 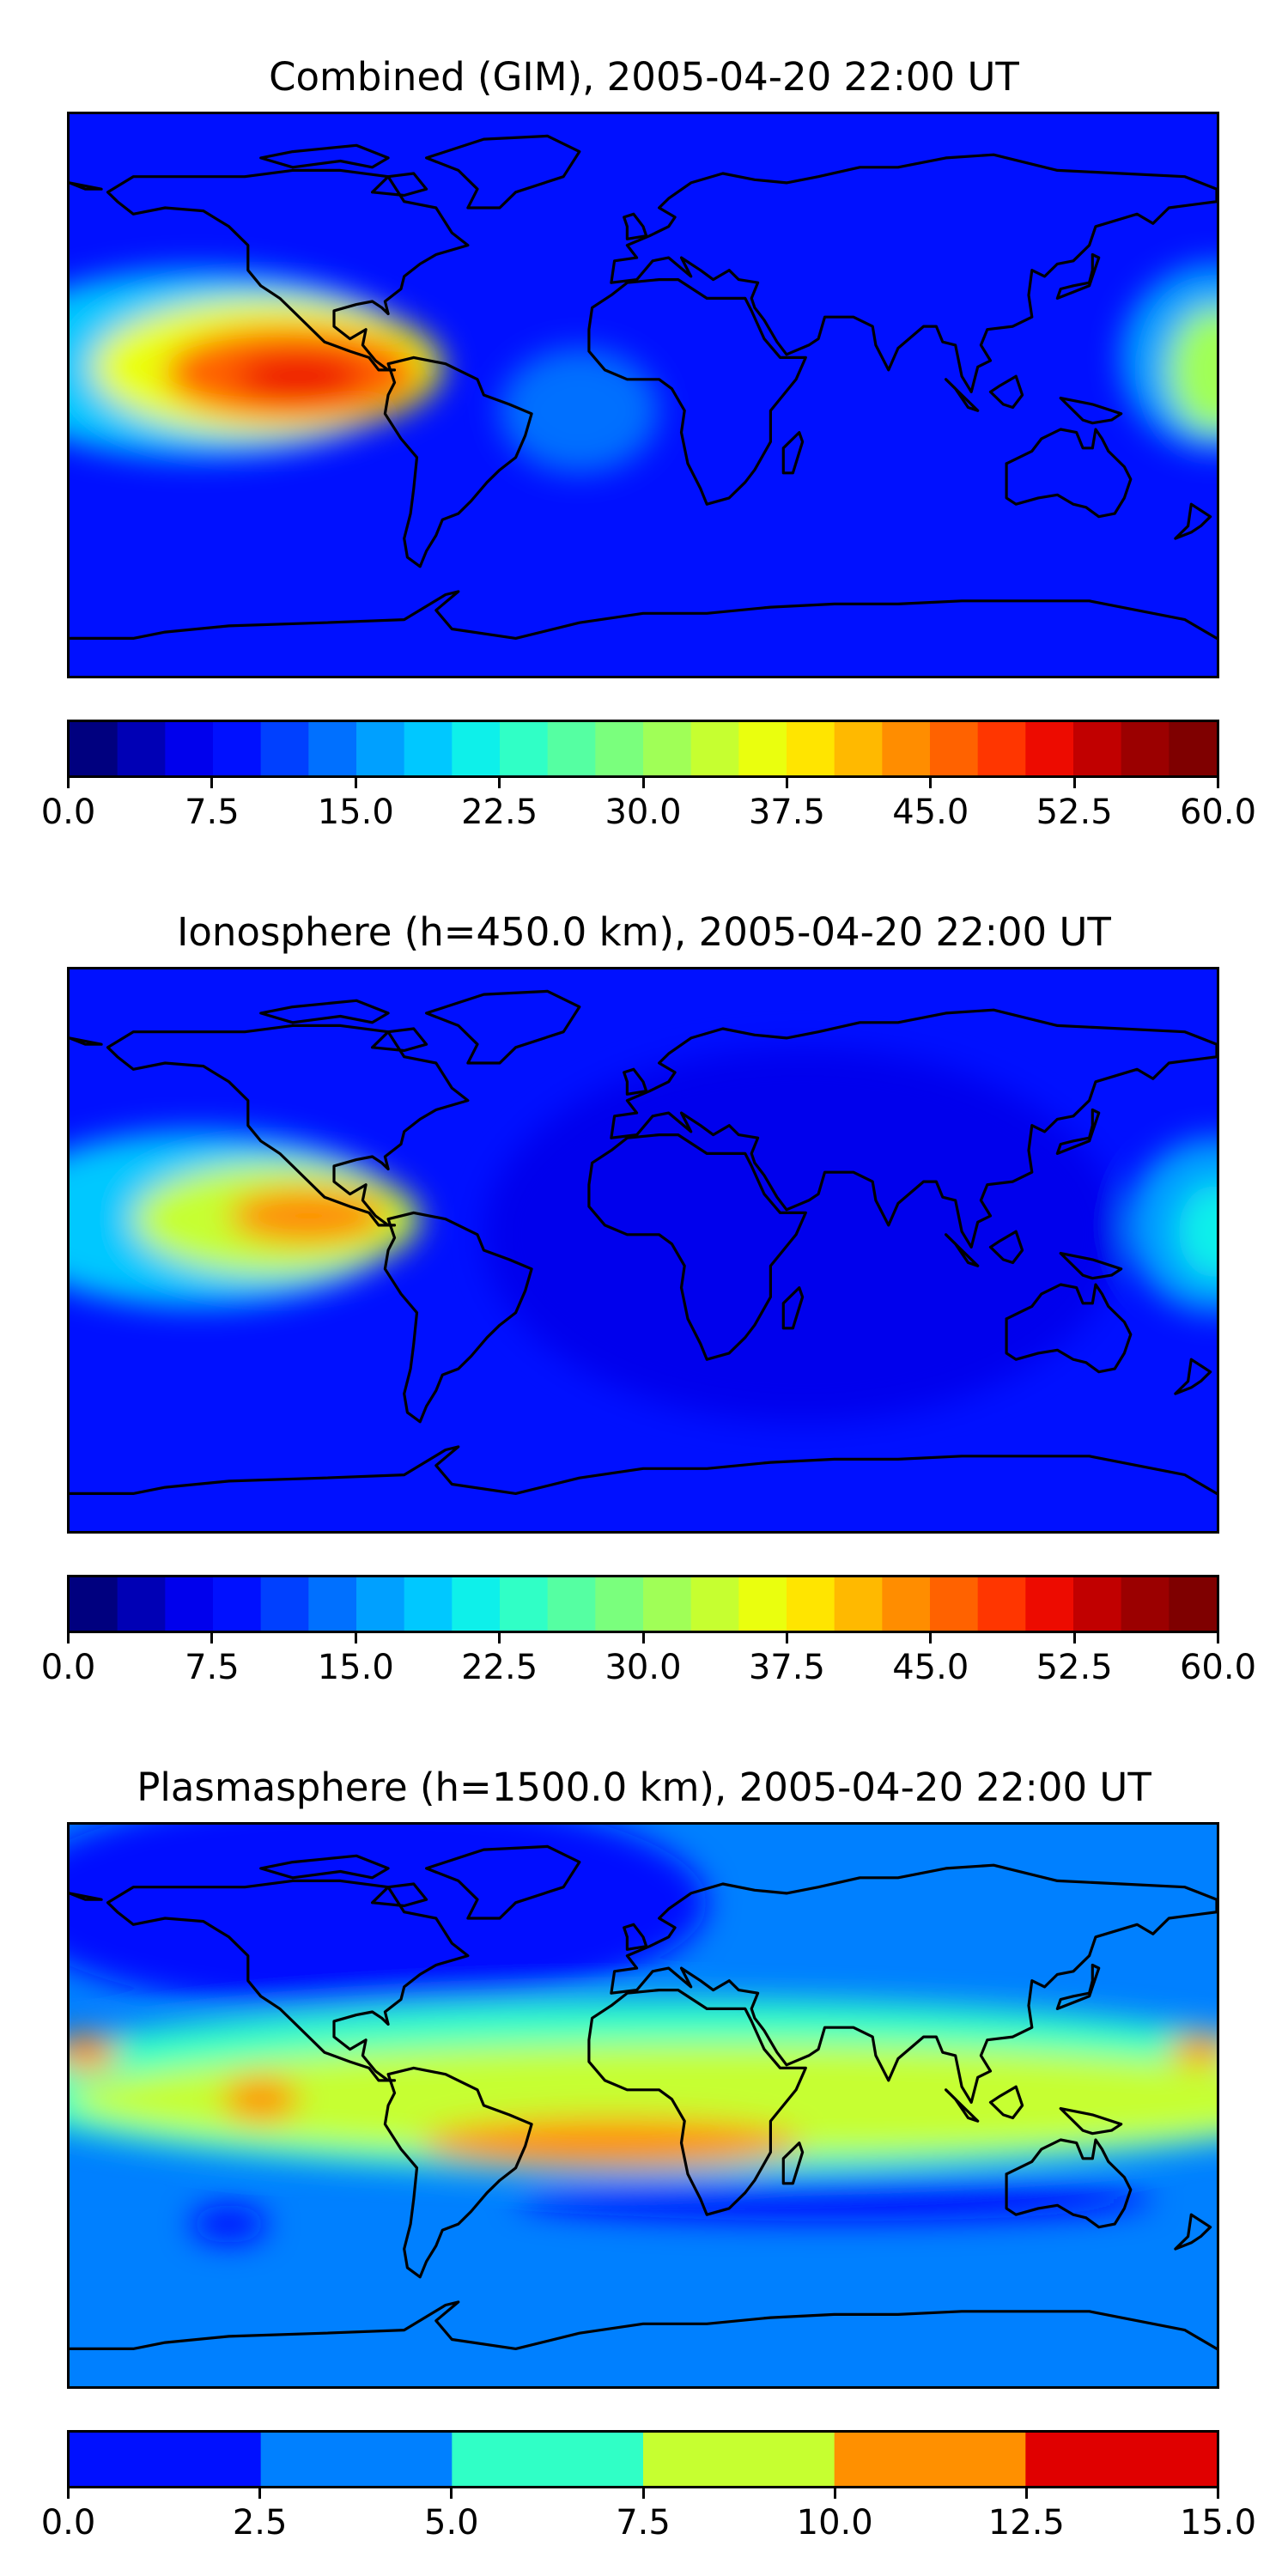 What do you see at coordinates (834, 2523) in the screenshot?
I see `colorbar-tick-label: 10.0` at bounding box center [834, 2523].